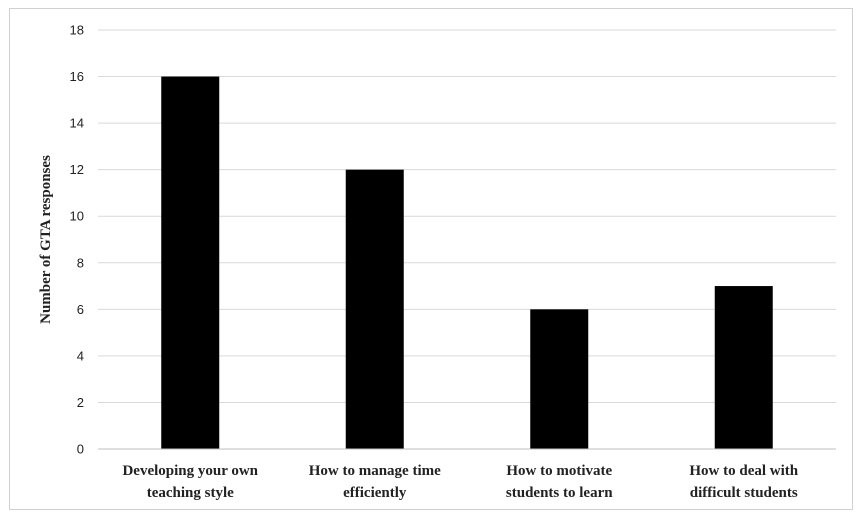 Image resolution: width=857 pixels, height=513 pixels. What do you see at coordinates (77, 76) in the screenshot?
I see `y-tick-label: 16` at bounding box center [77, 76].